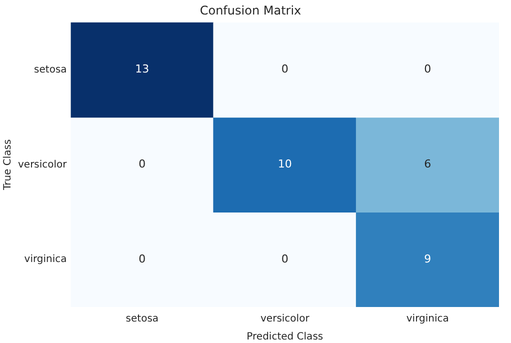 Image resolution: width=511 pixels, height=343 pixels. What do you see at coordinates (285, 319) in the screenshot?
I see `x-tick-label: versicolor` at bounding box center [285, 319].